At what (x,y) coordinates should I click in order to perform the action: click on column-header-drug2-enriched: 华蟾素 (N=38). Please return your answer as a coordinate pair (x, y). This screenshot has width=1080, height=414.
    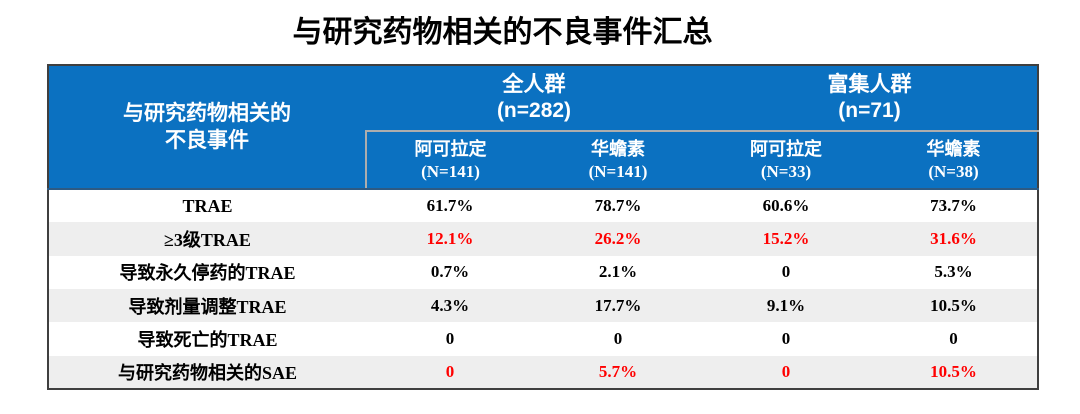
    Looking at the image, I should click on (954, 160).